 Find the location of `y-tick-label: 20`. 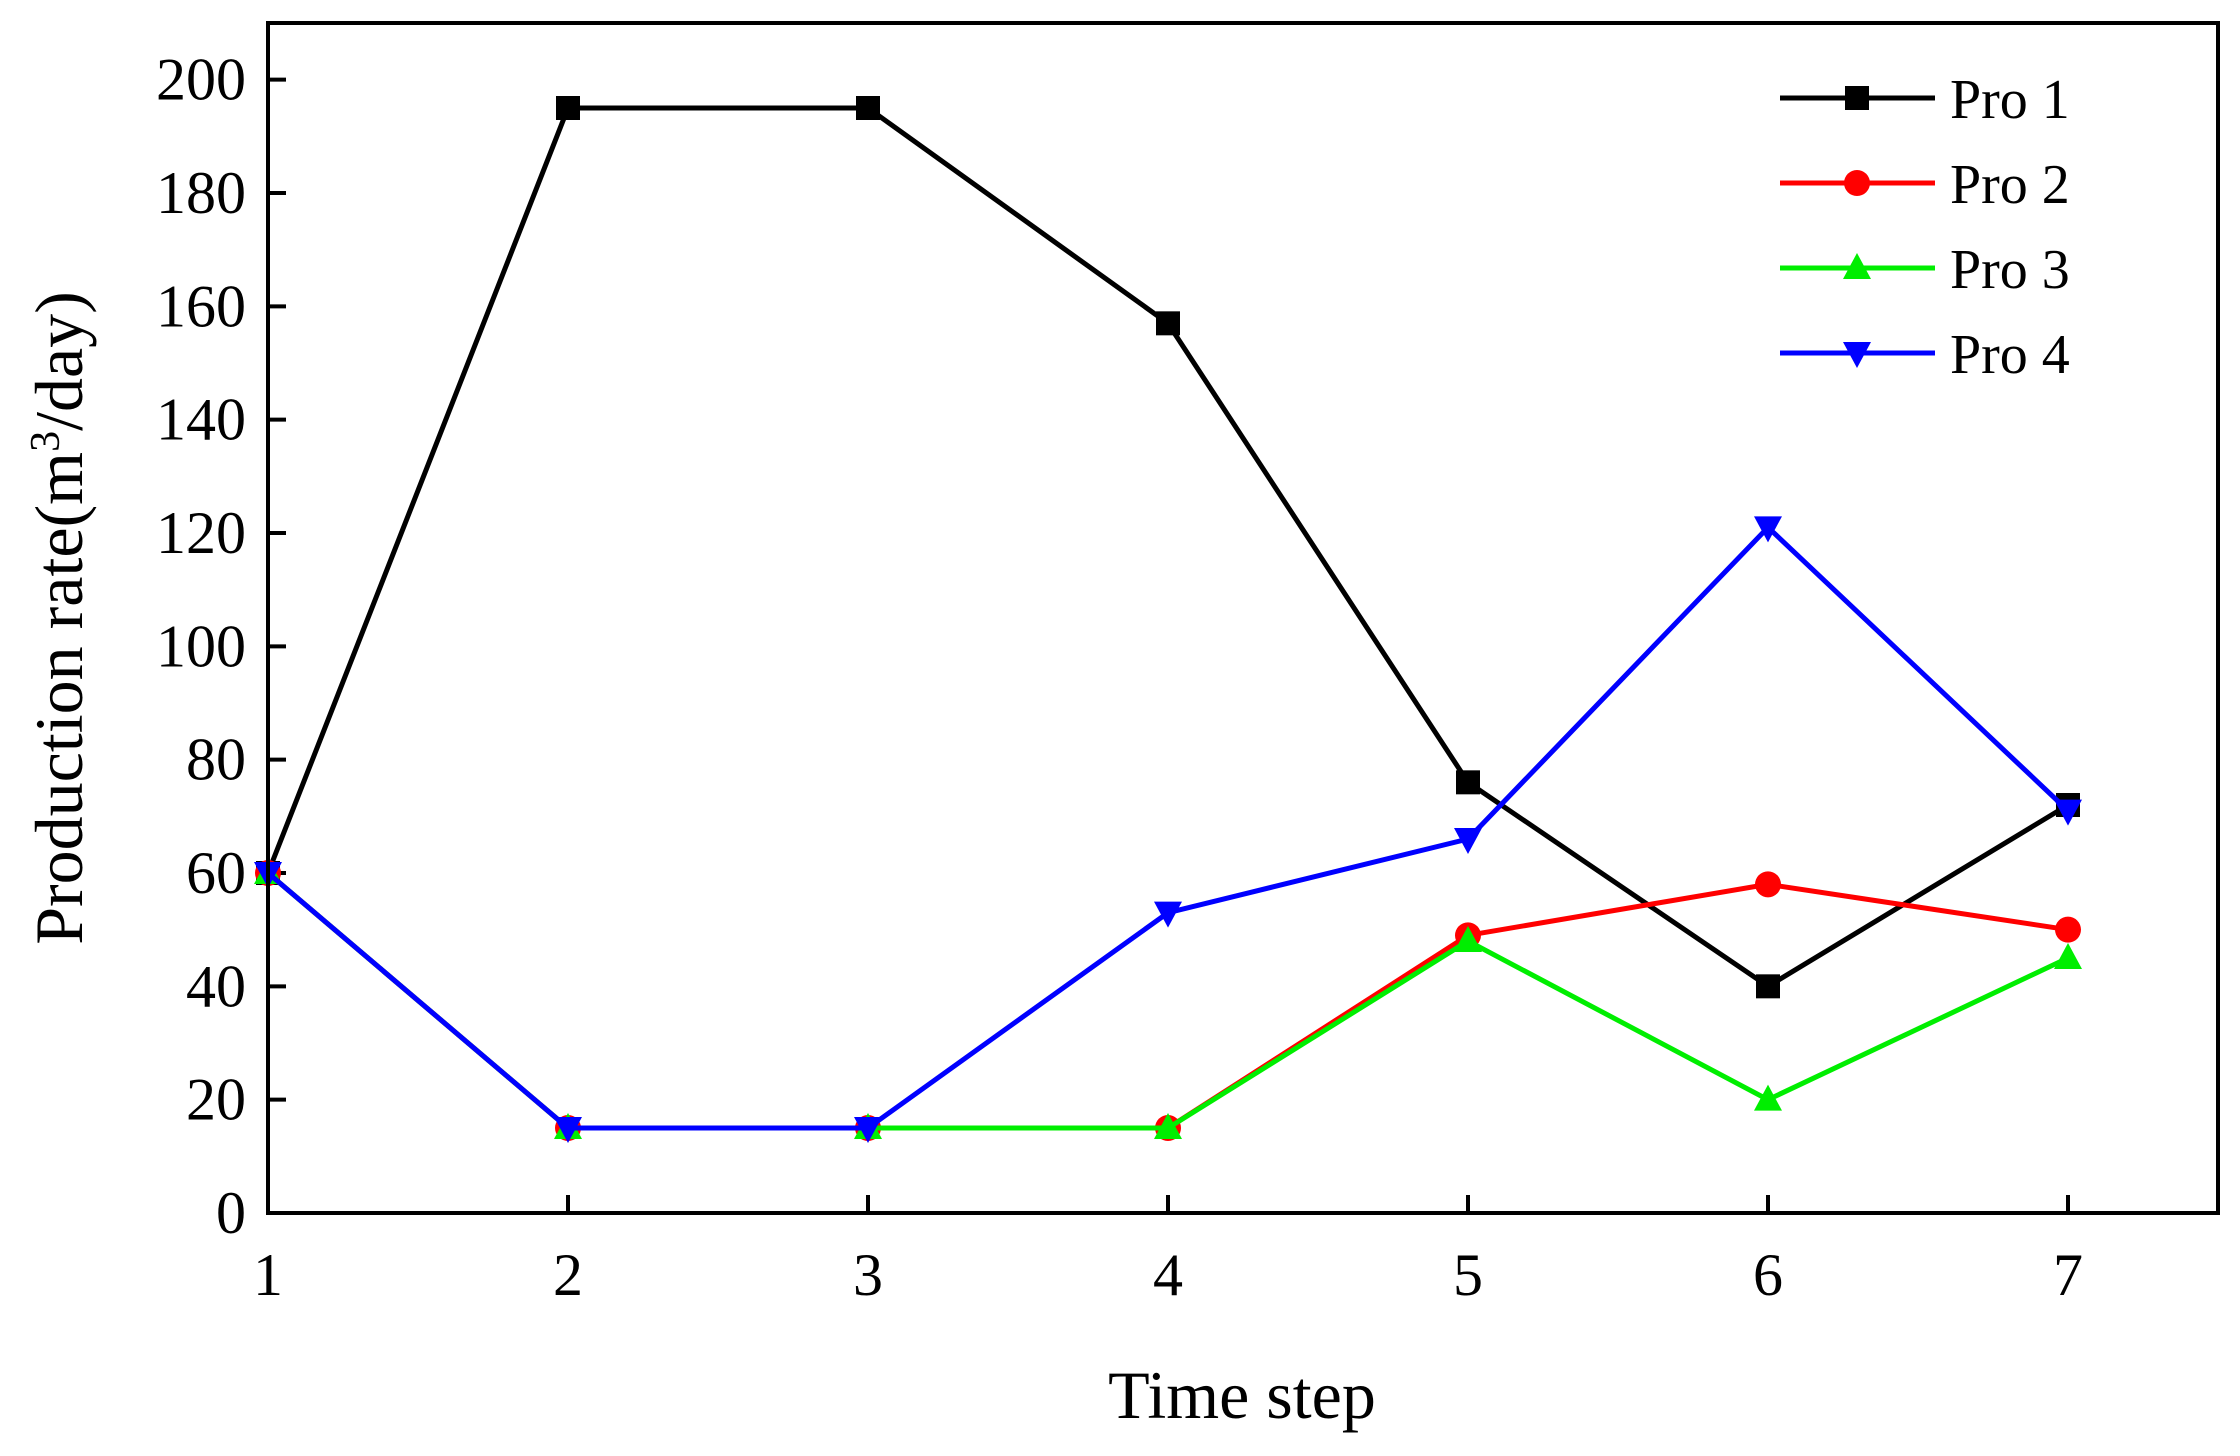

y-tick-label: 20 is located at coordinates (216, 1100).